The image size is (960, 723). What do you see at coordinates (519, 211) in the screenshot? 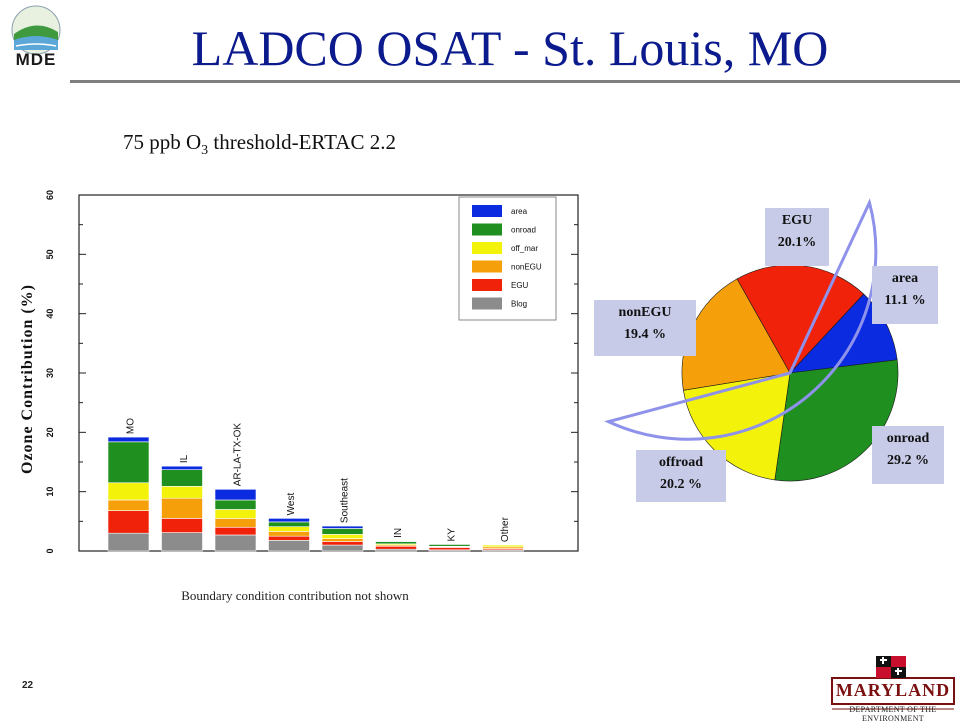
I see `legend-label-area: area` at bounding box center [519, 211].